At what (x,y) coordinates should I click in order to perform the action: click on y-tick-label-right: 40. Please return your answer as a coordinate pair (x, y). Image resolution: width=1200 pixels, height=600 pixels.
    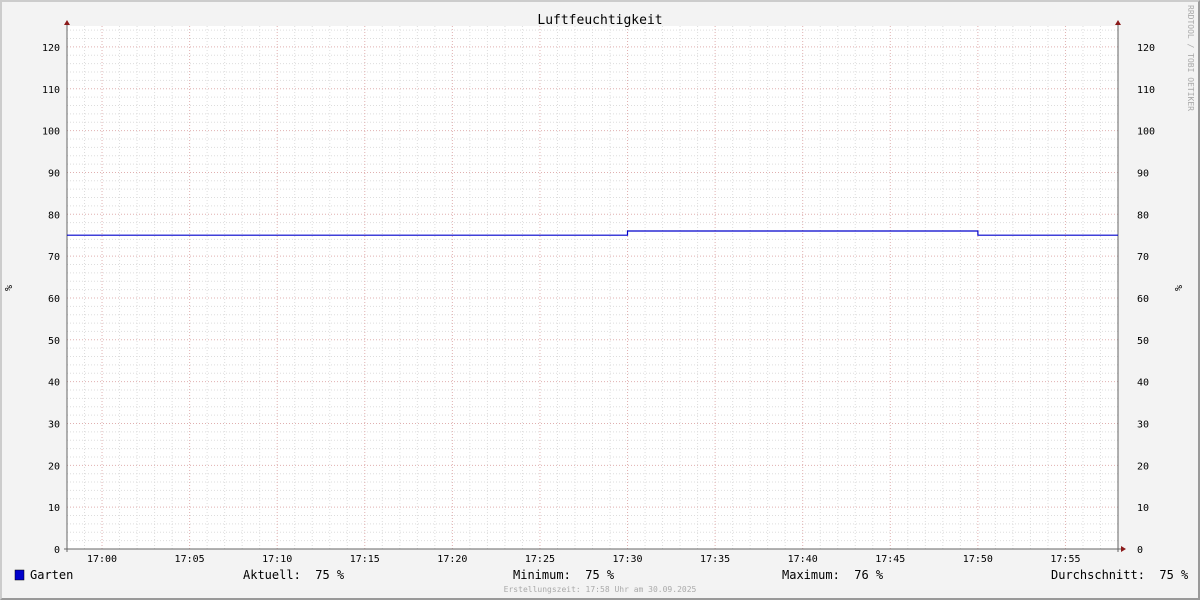
    Looking at the image, I should click on (1143, 383).